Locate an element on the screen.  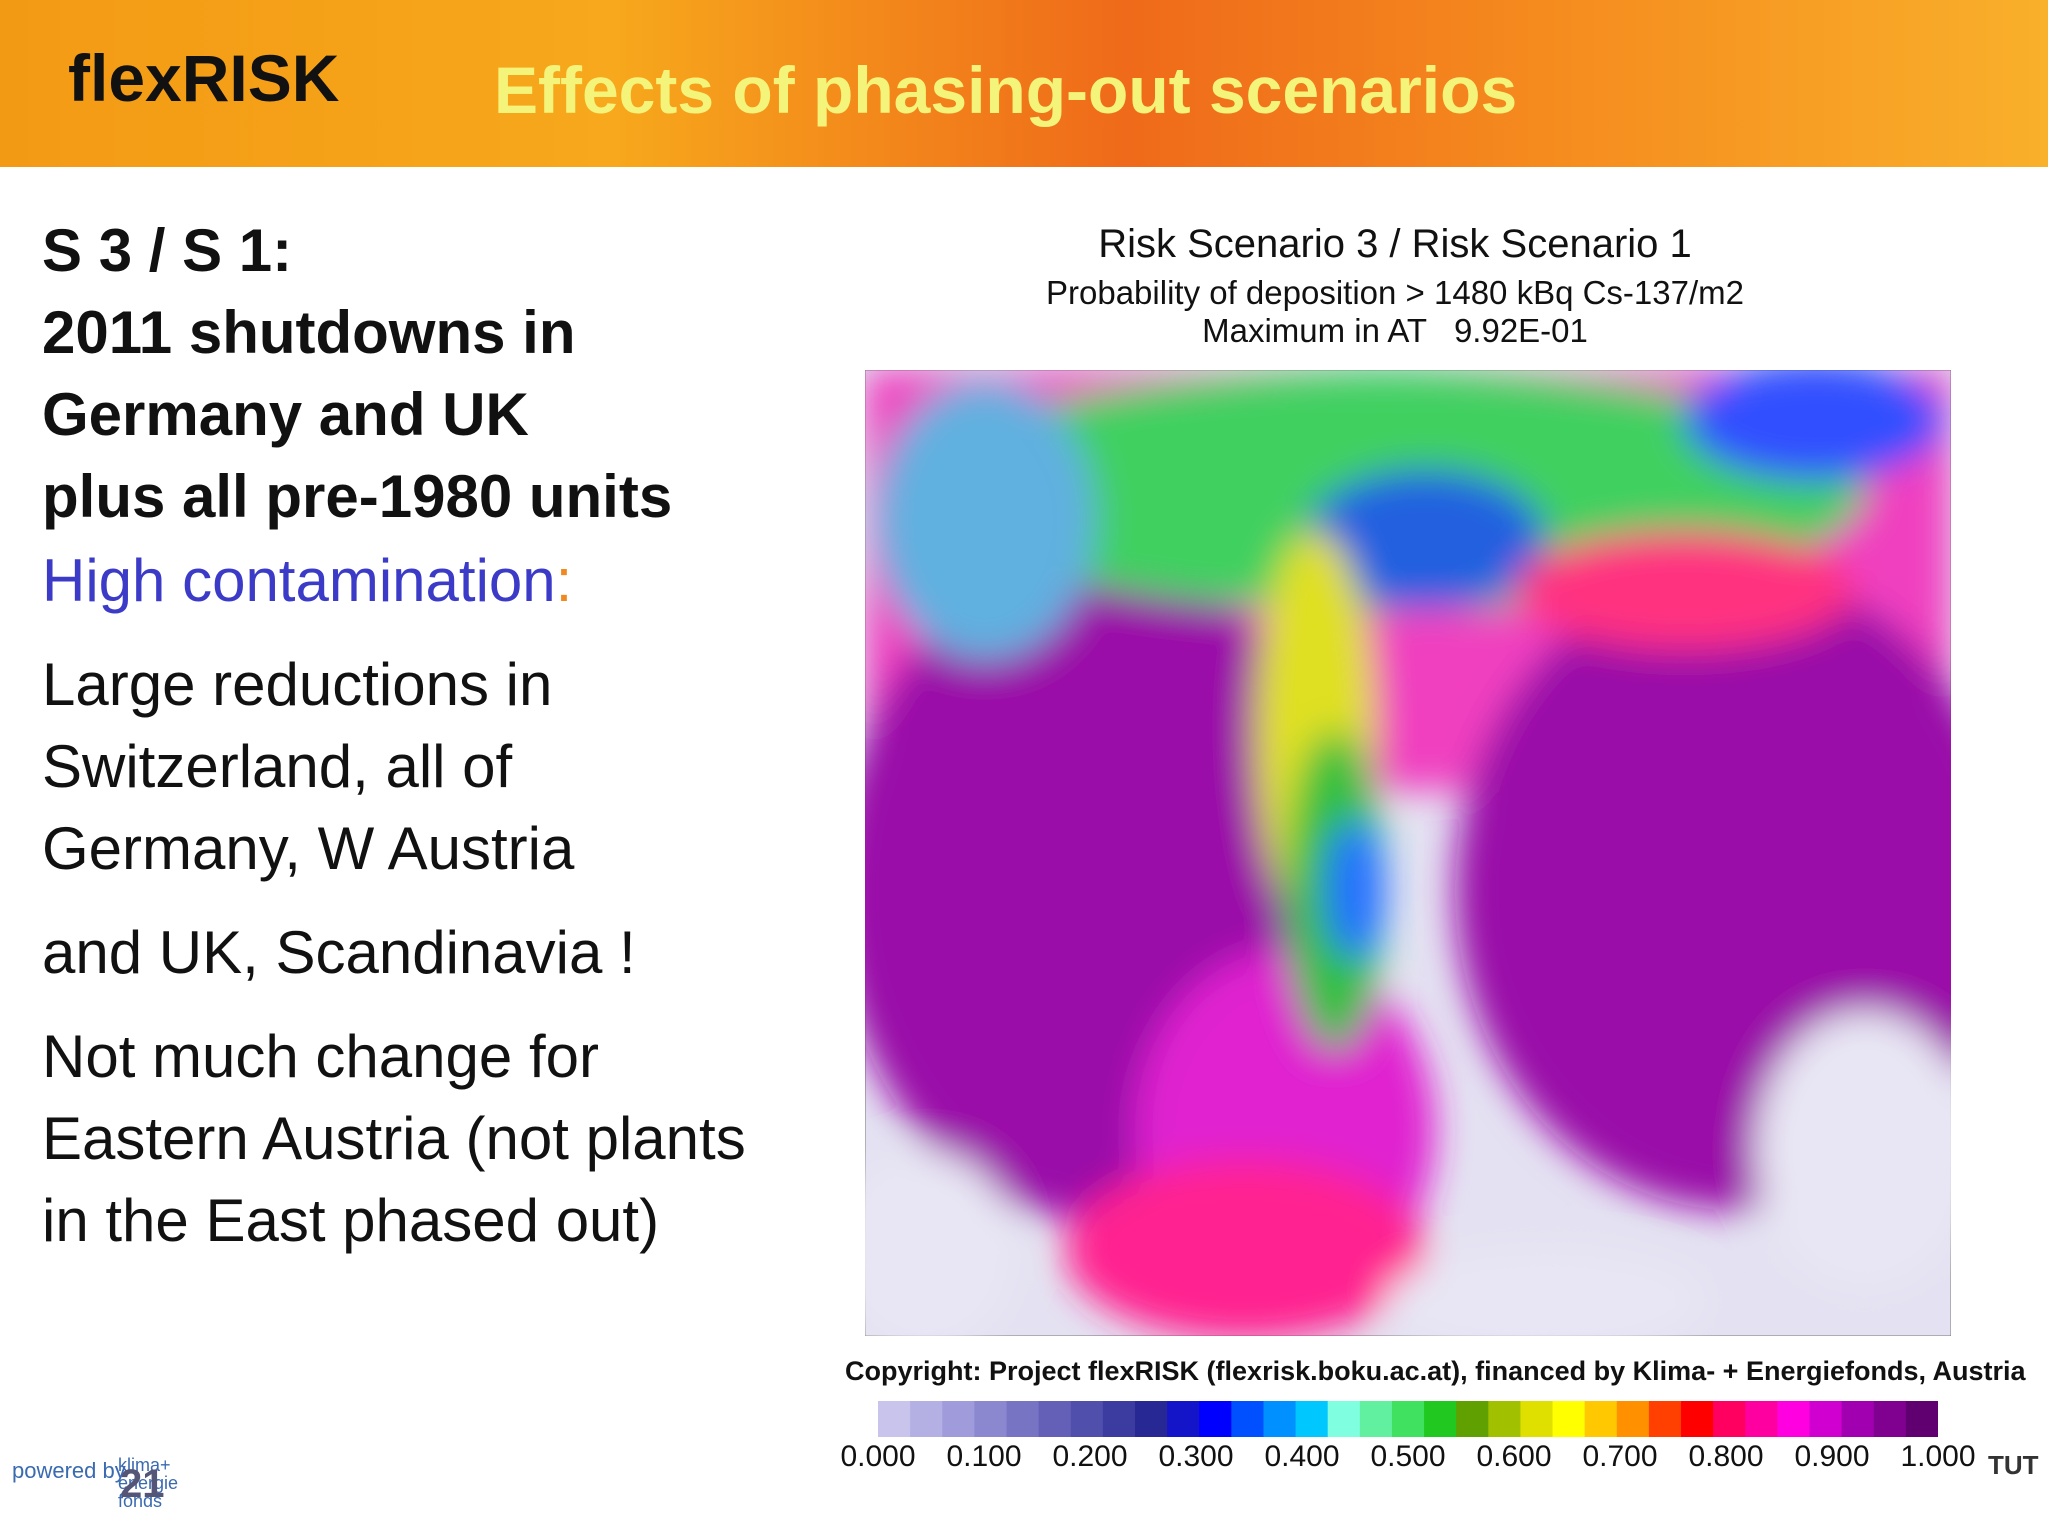
colorbar is located at coordinates (1408, 1419).